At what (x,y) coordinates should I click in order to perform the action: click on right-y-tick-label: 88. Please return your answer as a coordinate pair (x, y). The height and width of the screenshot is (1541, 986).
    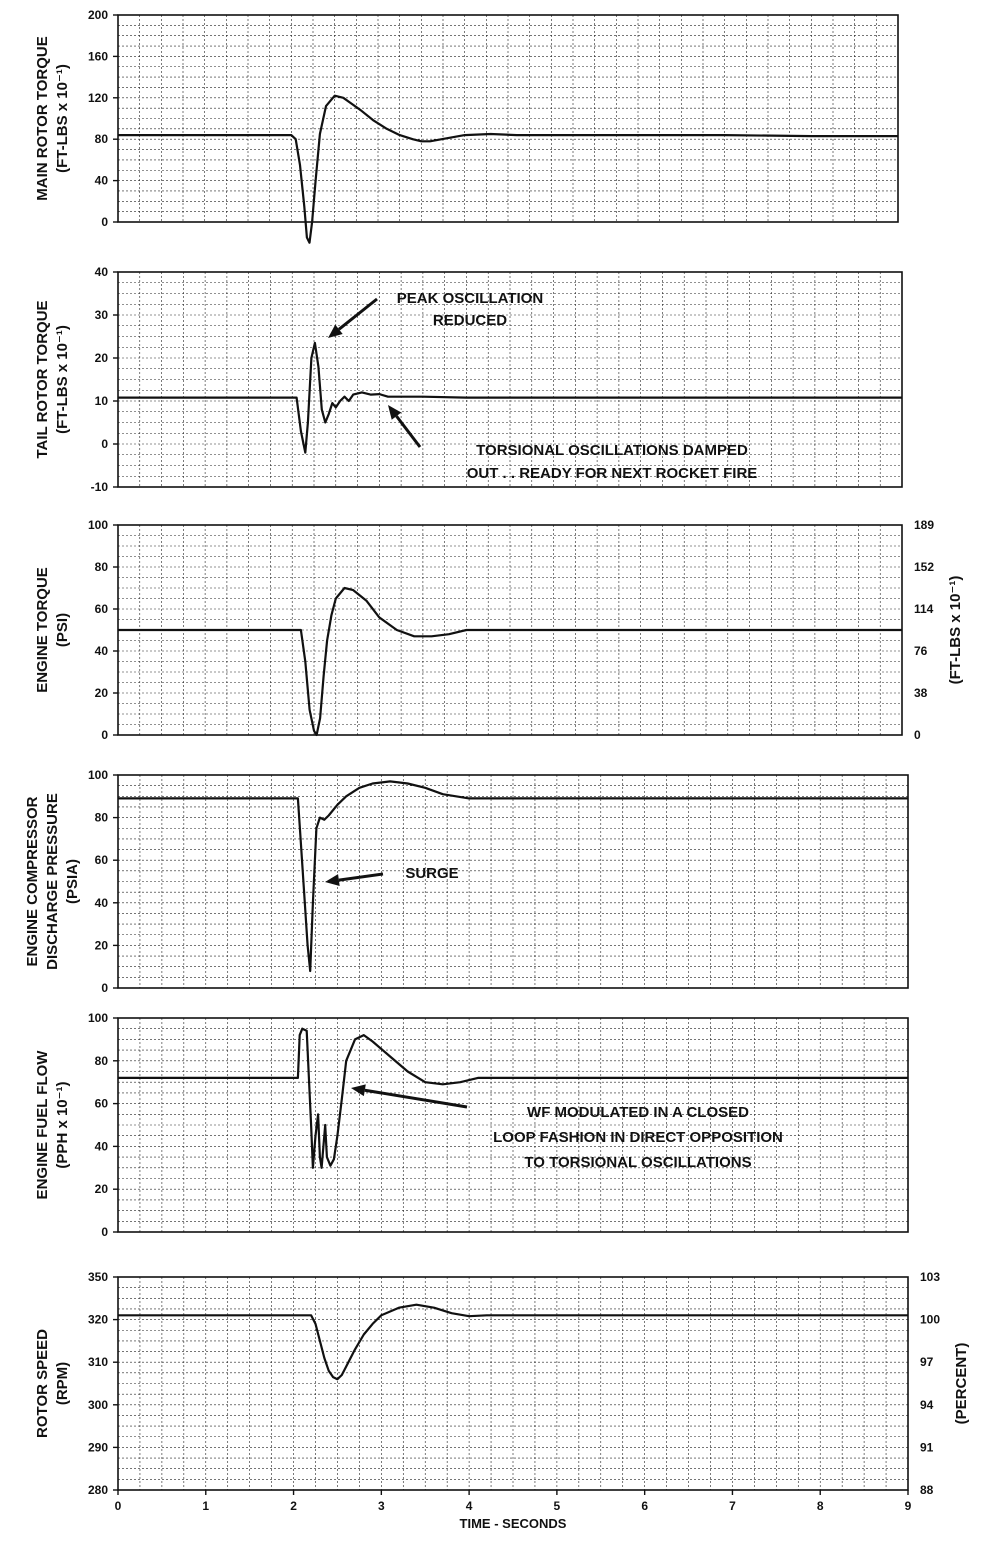
    Looking at the image, I should click on (927, 1490).